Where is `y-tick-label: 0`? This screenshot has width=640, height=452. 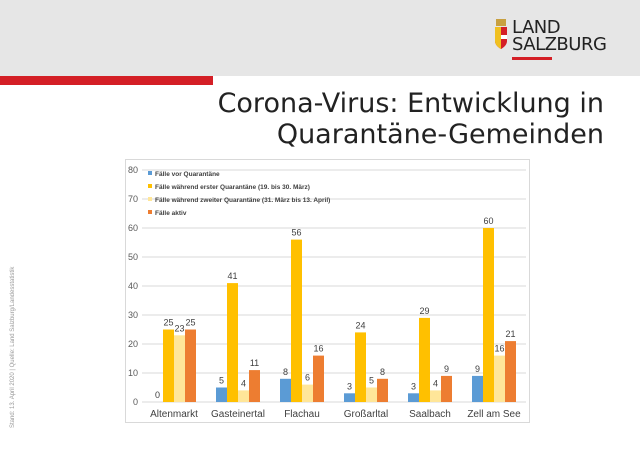 y-tick-label: 0 is located at coordinates (135, 402).